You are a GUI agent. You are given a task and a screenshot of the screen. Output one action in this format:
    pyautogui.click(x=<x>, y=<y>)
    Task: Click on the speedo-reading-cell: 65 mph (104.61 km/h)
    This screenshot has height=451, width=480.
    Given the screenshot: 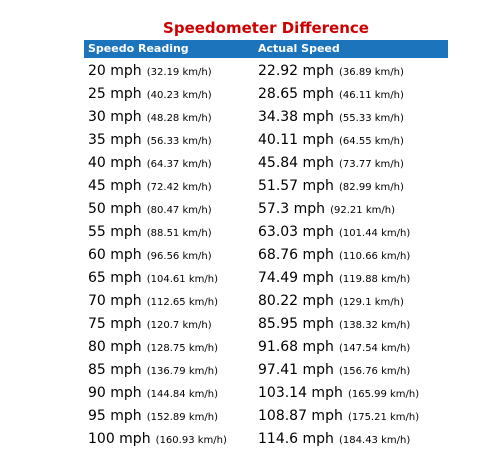 What is the action you would take?
    pyautogui.click(x=169, y=278)
    